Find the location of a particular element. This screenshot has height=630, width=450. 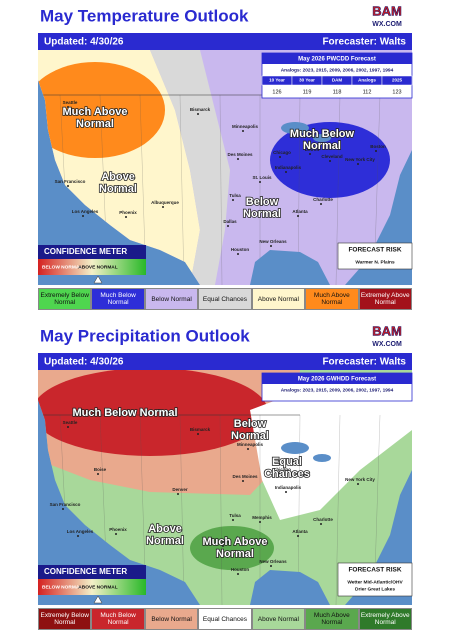

table-header-cell is located at coordinates (397, 80).